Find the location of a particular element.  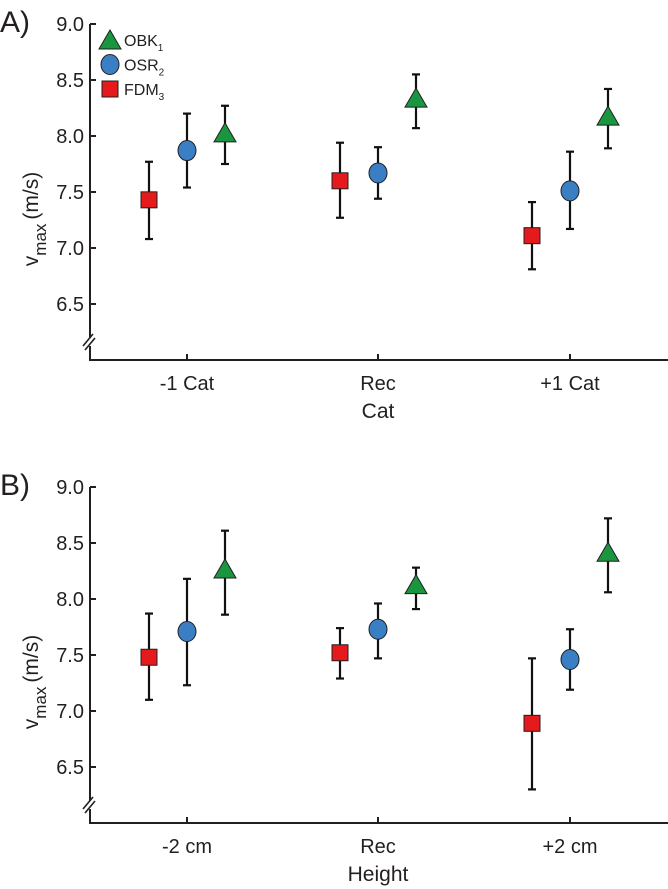

legend-label-text: FDM is located at coordinates (141, 90).